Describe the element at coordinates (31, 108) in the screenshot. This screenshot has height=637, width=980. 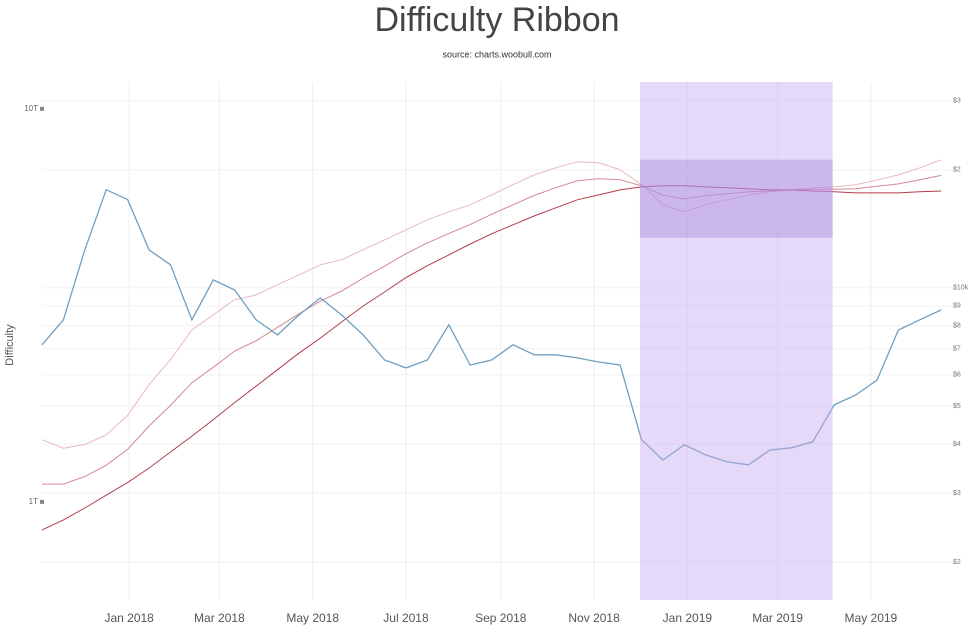
I see `y-tick-label: 10T` at that location.